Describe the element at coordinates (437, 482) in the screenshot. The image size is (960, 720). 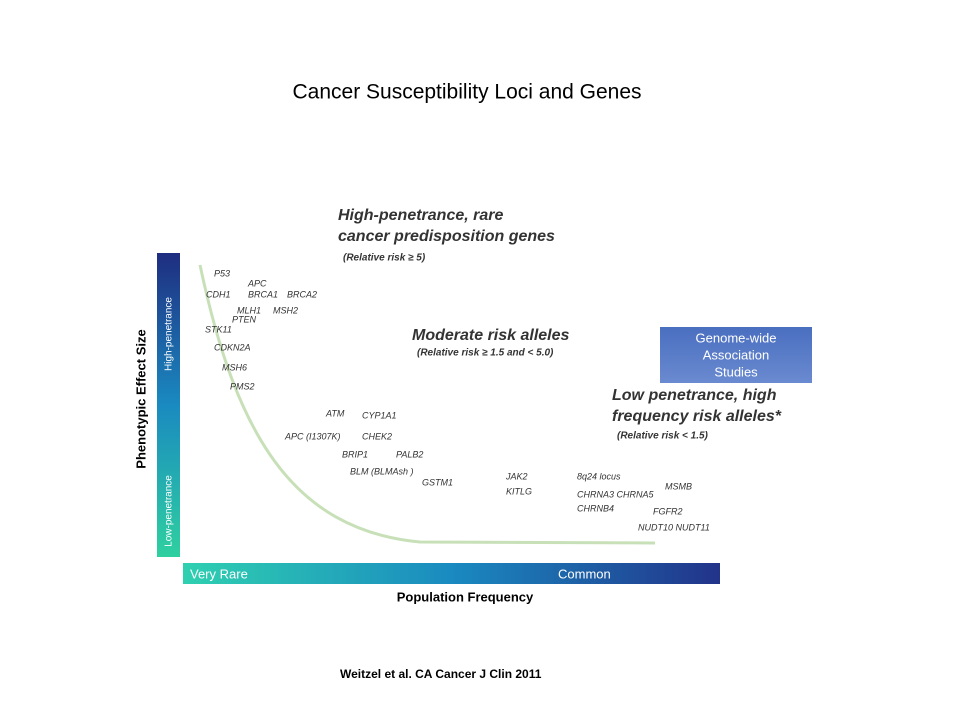
I see `gene-label: GSTM1` at that location.